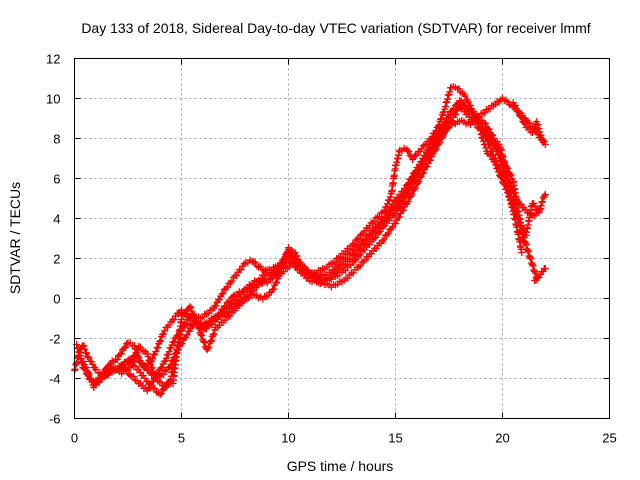 This screenshot has width=640, height=480. Describe the element at coordinates (56, 179) in the screenshot. I see `y-tick-label: 6` at that location.